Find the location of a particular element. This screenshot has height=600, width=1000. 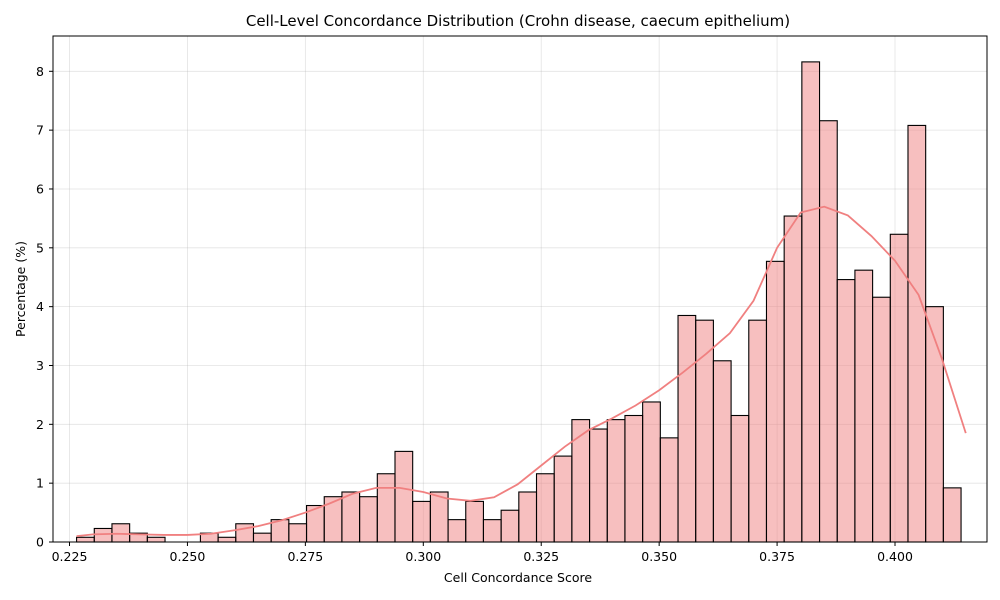

y-axis-label: Percentage (%) is located at coordinates (20, 289).